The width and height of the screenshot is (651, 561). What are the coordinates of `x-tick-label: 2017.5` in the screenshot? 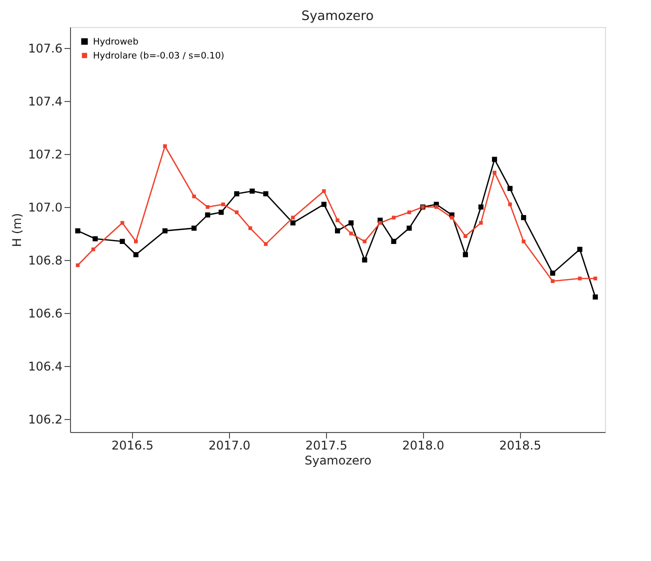 It's located at (326, 445).